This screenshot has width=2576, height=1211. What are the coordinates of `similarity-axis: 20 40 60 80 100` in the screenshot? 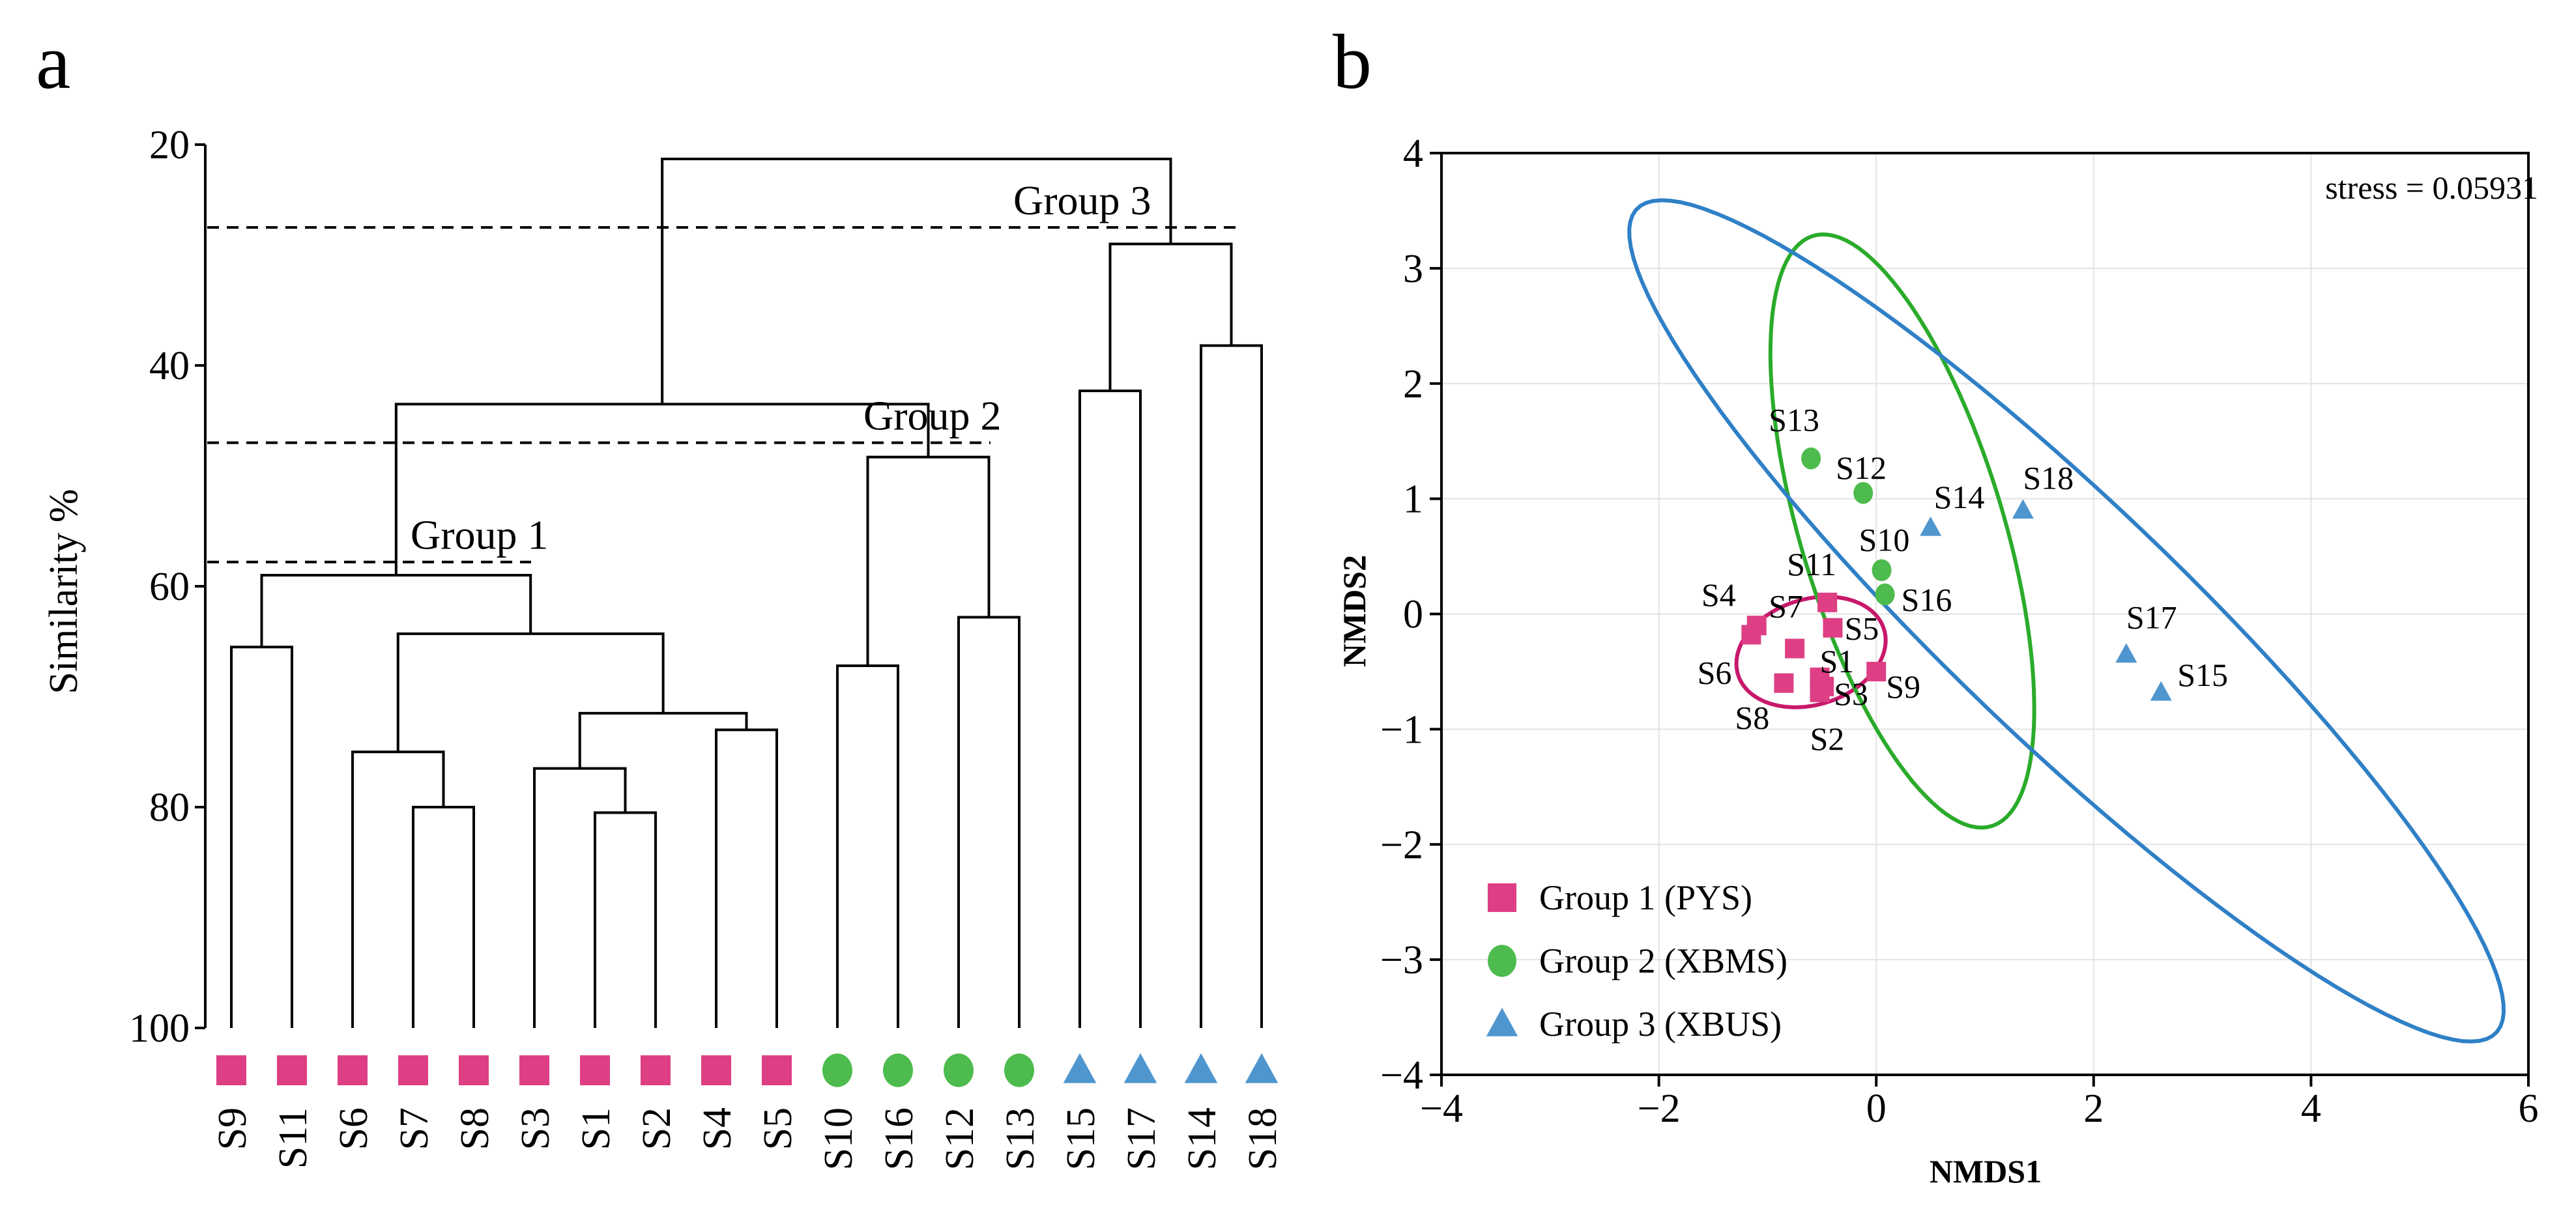 It's located at (168, 587).